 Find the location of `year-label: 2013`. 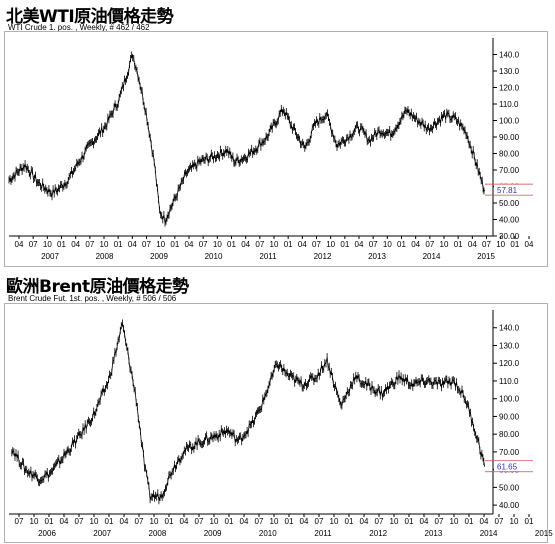

year-label: 2013 is located at coordinates (377, 256).